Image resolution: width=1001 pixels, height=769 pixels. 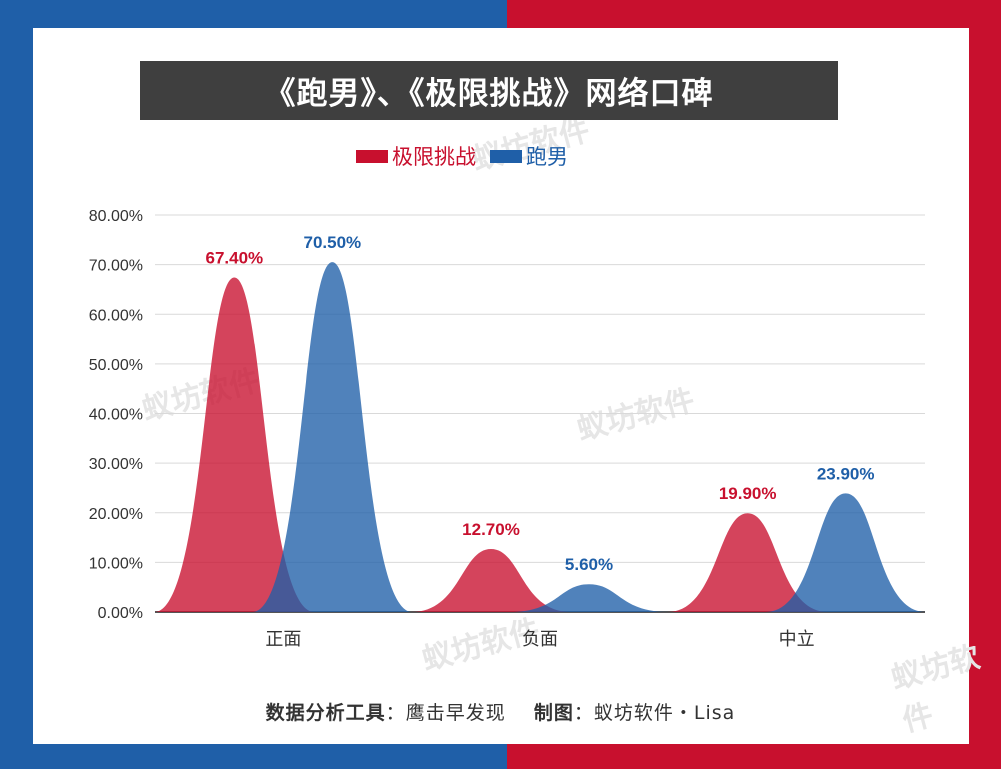 I want to click on y-tick-label: 30.00%, so click(x=116, y=464).